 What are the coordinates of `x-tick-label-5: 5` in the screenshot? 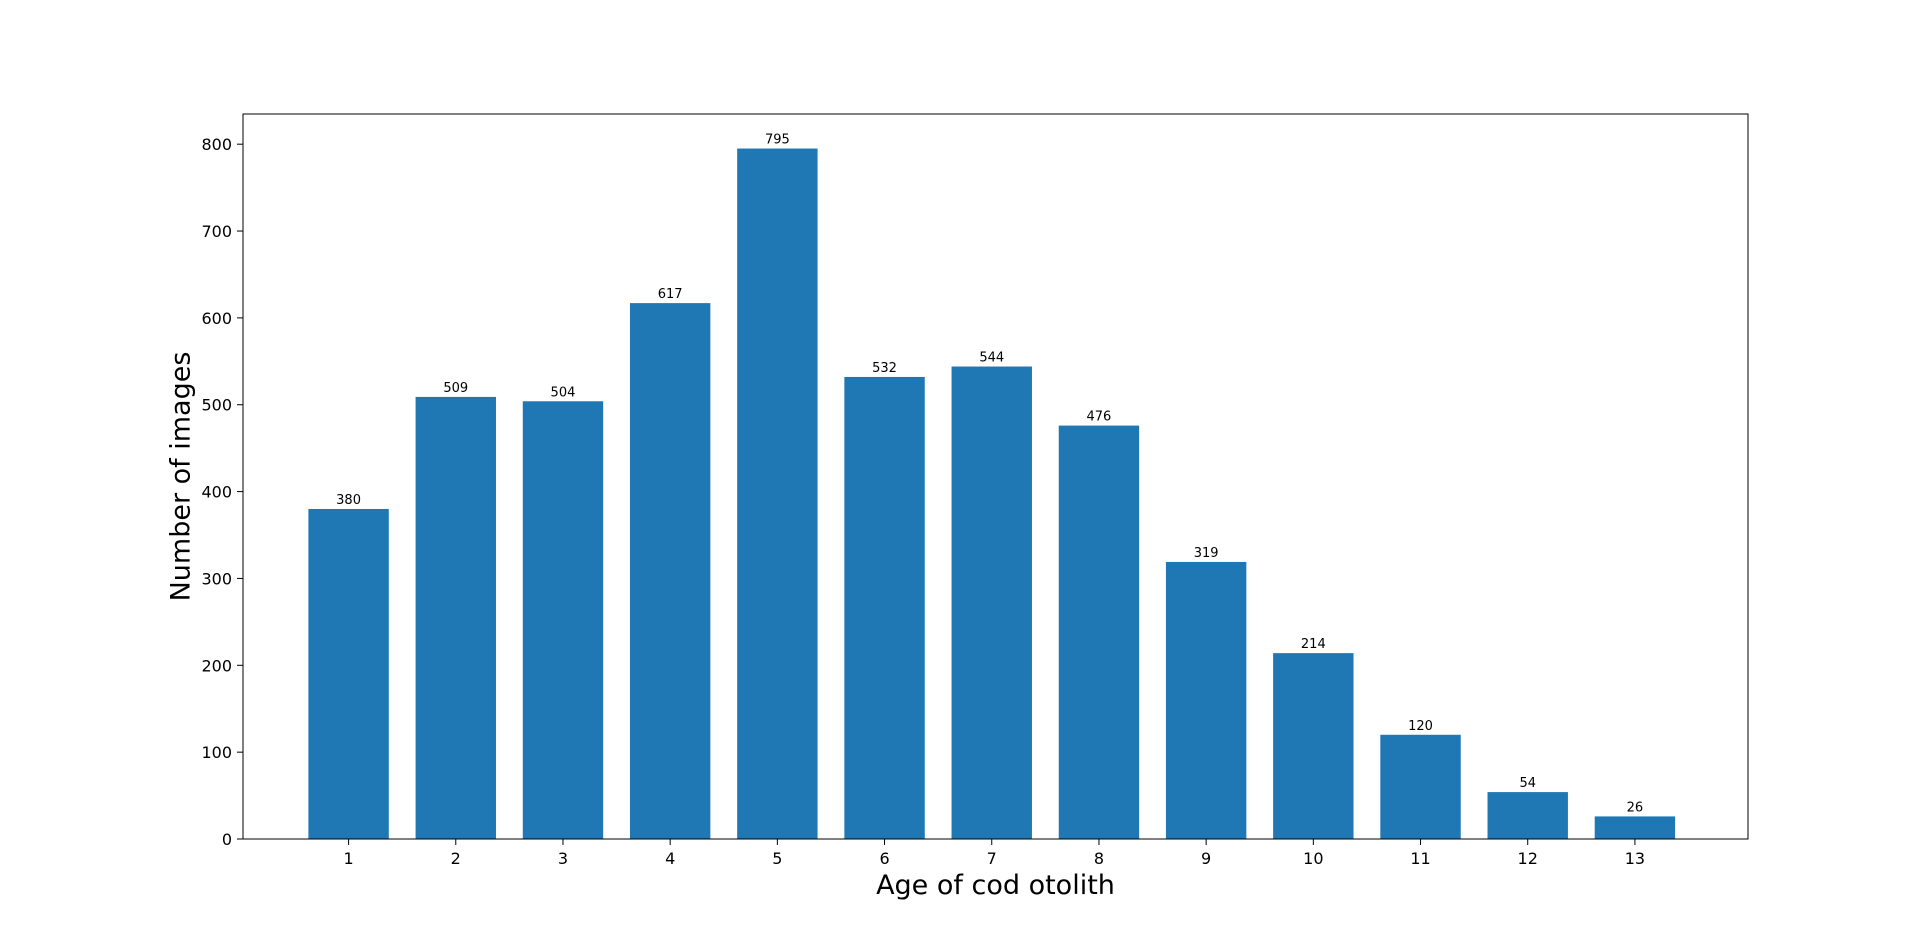 It's located at (777, 858).